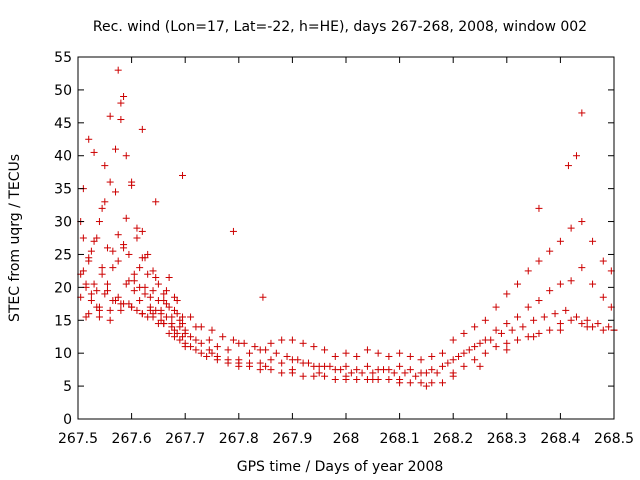  I want to click on y-tick-label: 55, so click(63, 58).